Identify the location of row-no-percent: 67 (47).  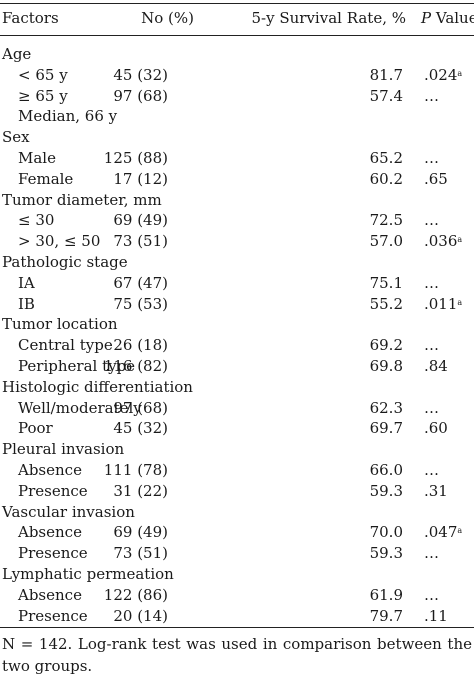
(140, 282).